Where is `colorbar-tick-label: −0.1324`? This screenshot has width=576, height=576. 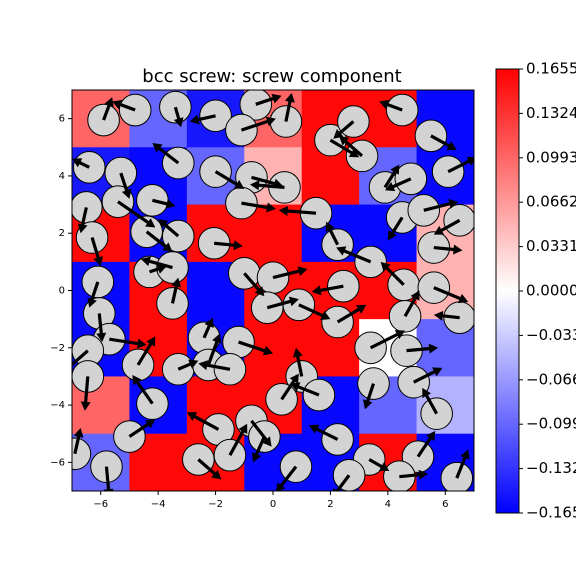 colorbar-tick-label: −0.1324 is located at coordinates (551, 468).